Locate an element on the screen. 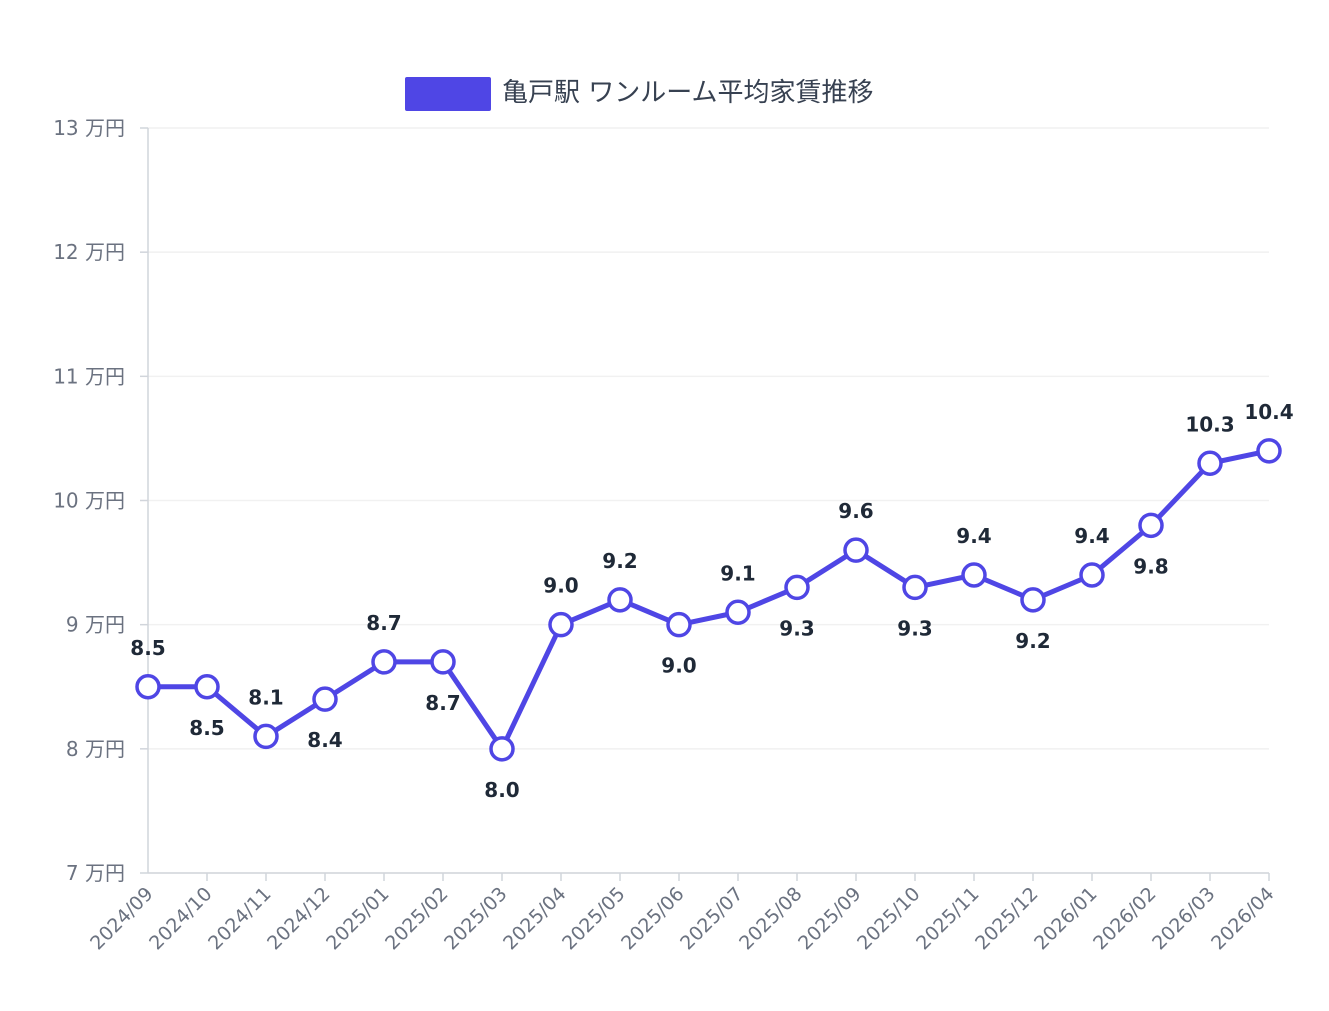 Image resolution: width=1329 pixels, height=1011 pixels. y-tick-label: 7 万円 is located at coordinates (95, 873).